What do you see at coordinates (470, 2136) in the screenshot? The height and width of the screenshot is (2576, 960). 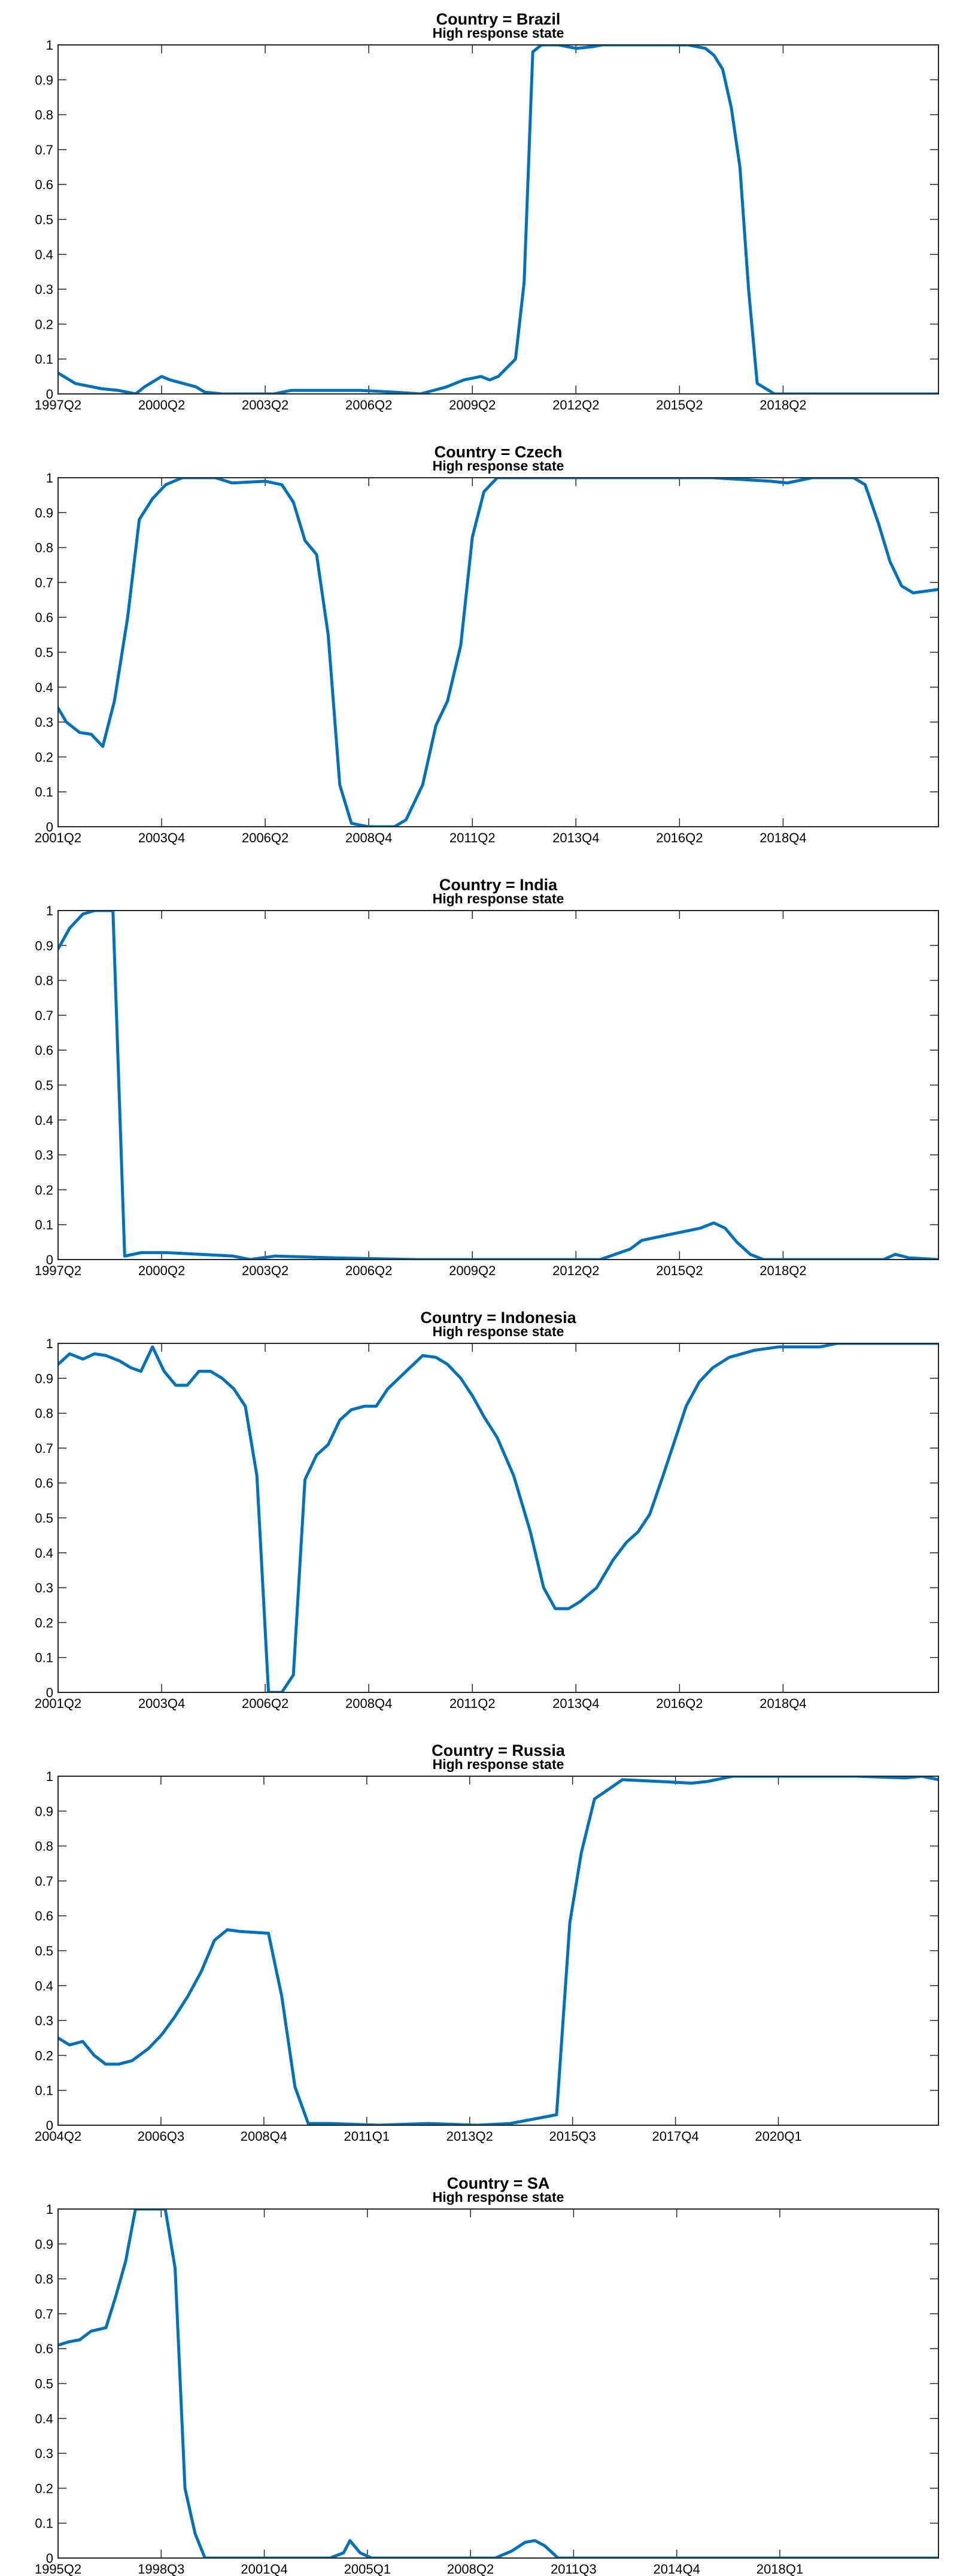 I see `x-tick-label: 2013Q2` at bounding box center [470, 2136].